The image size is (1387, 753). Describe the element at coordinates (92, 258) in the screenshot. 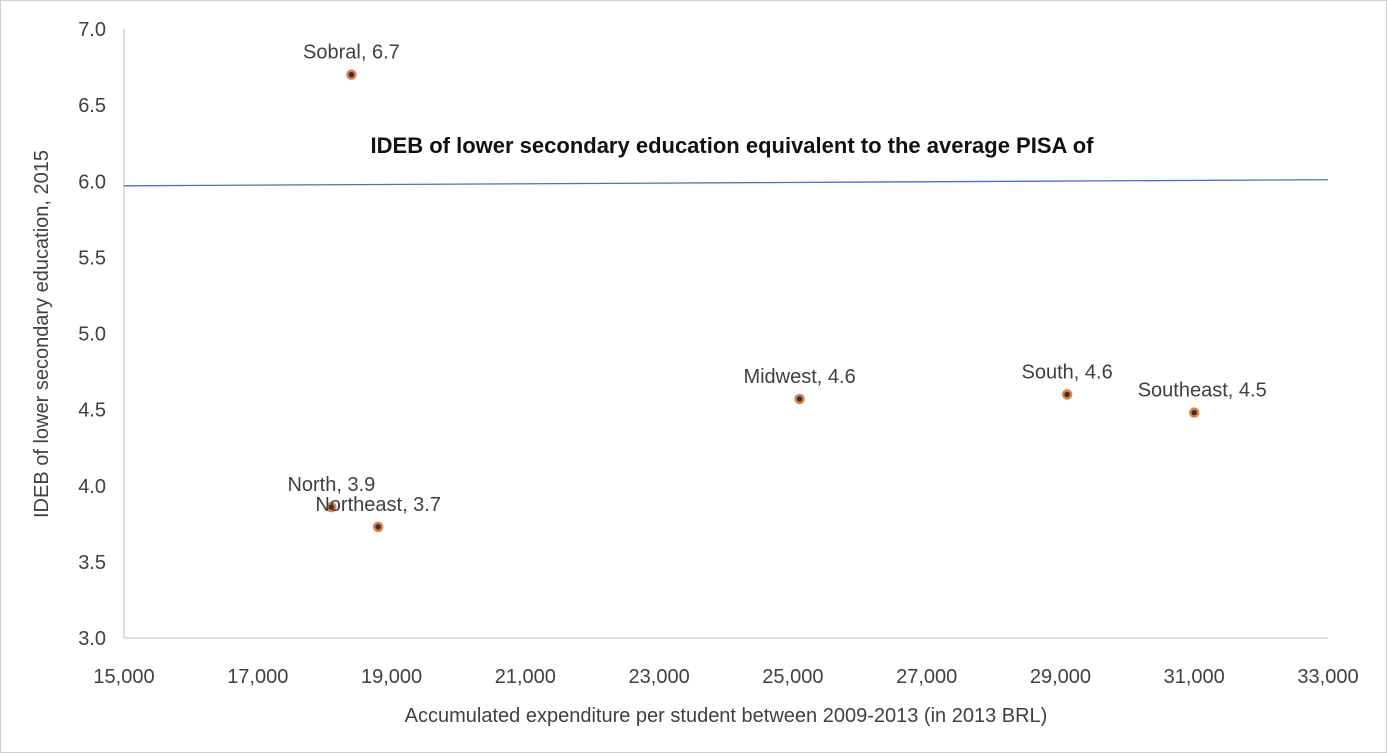

I see `y-tick-label: 5.5` at that location.